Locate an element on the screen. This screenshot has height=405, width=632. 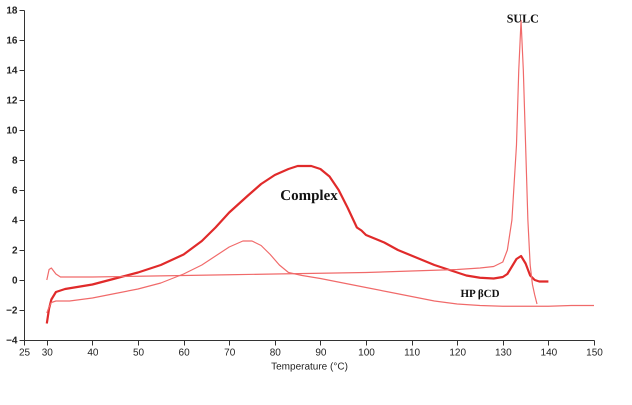
y-tick-label: −4 is located at coordinates (12, 341).